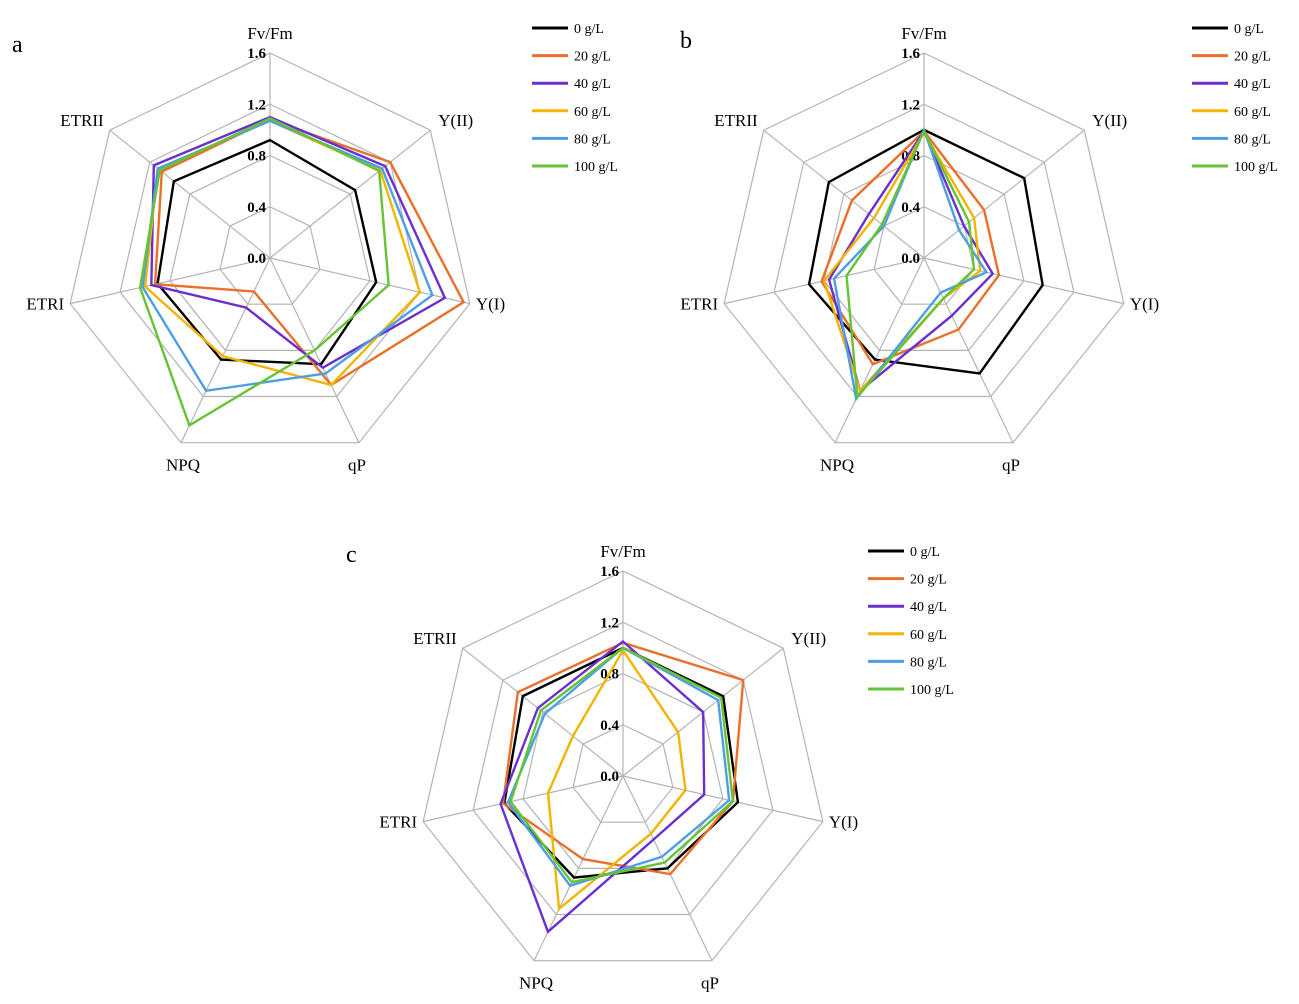 The width and height of the screenshot is (1299, 1004). I want to click on tick-label: 0.8, so click(256, 157).